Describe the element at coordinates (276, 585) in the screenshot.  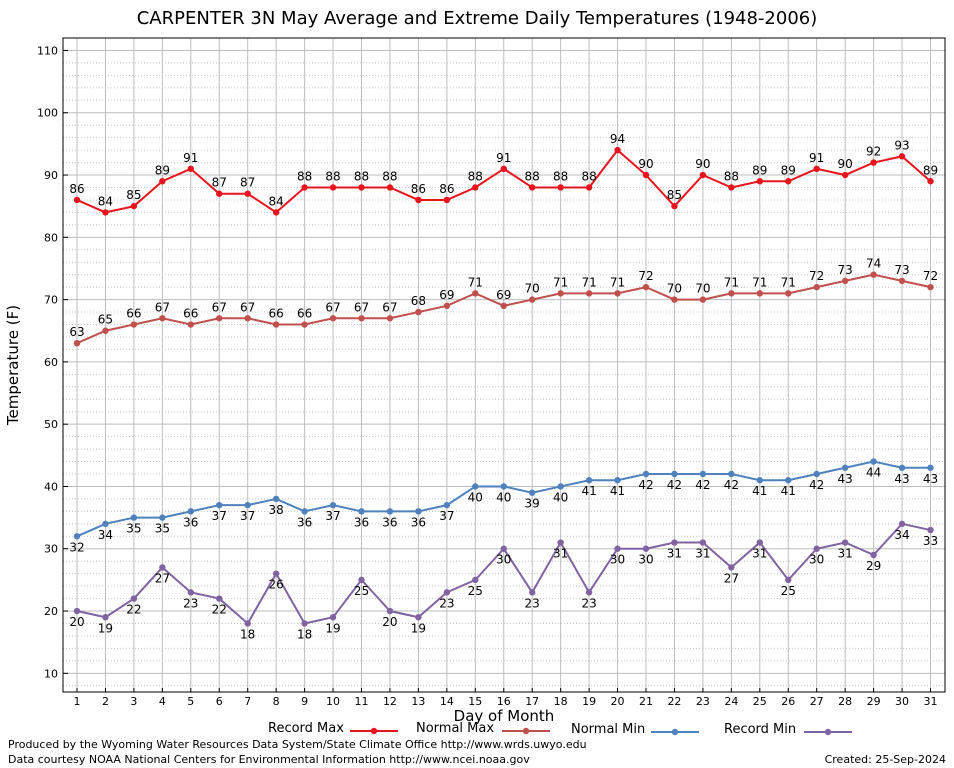
I see `record-min-data-label: 26` at that location.